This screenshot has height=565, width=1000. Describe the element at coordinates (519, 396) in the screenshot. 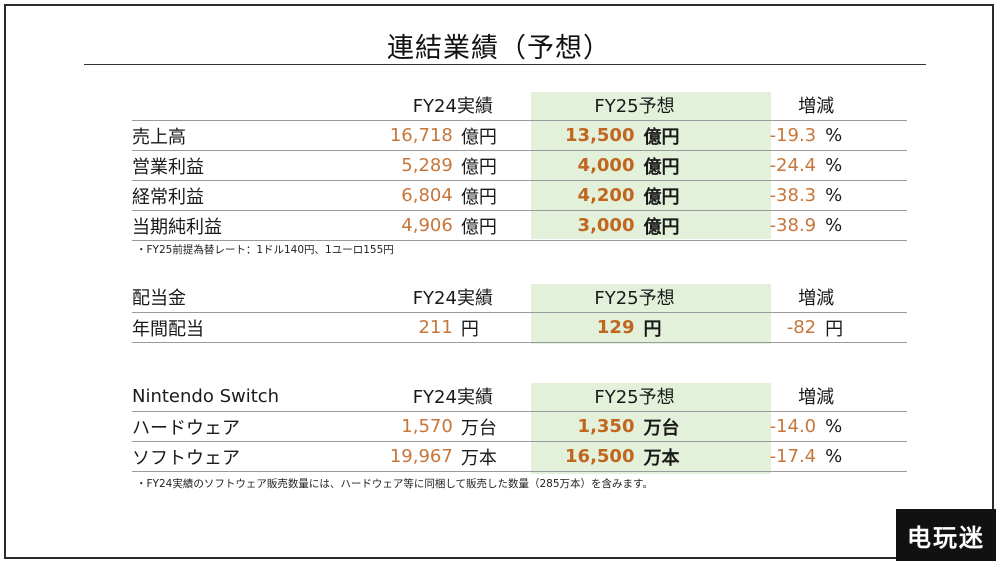

I see `switch-header-row: Nintendo Switch FY24実績 FY25予想 増減` at that location.